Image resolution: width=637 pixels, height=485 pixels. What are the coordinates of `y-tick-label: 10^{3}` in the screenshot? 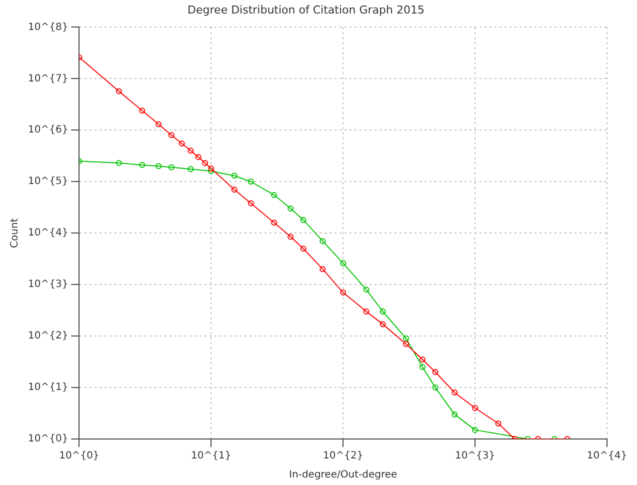 It's located at (48, 284).